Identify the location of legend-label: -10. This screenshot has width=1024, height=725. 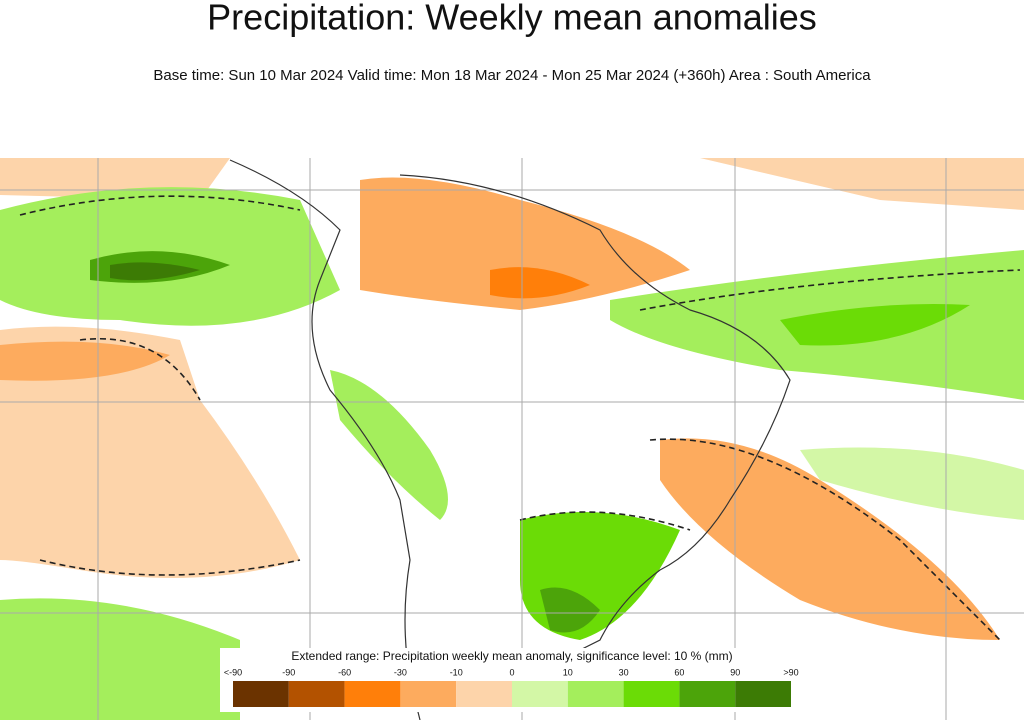
(456, 672).